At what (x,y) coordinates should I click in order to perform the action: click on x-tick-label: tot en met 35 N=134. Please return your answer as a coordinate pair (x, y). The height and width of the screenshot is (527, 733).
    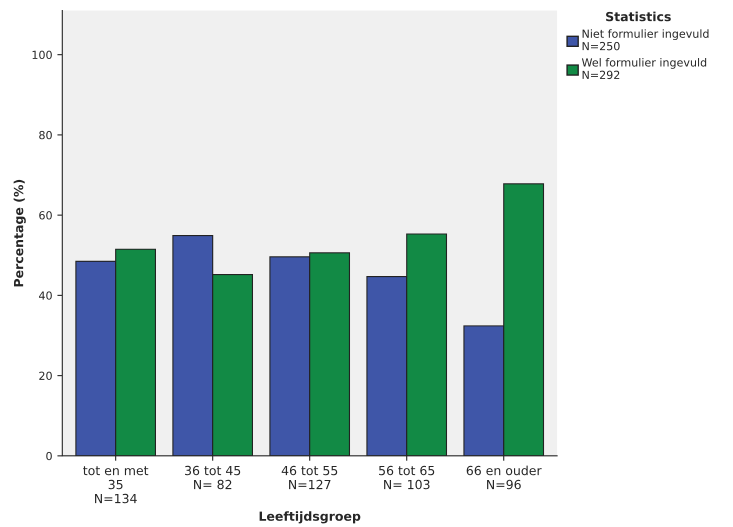
    Looking at the image, I should click on (115, 485).